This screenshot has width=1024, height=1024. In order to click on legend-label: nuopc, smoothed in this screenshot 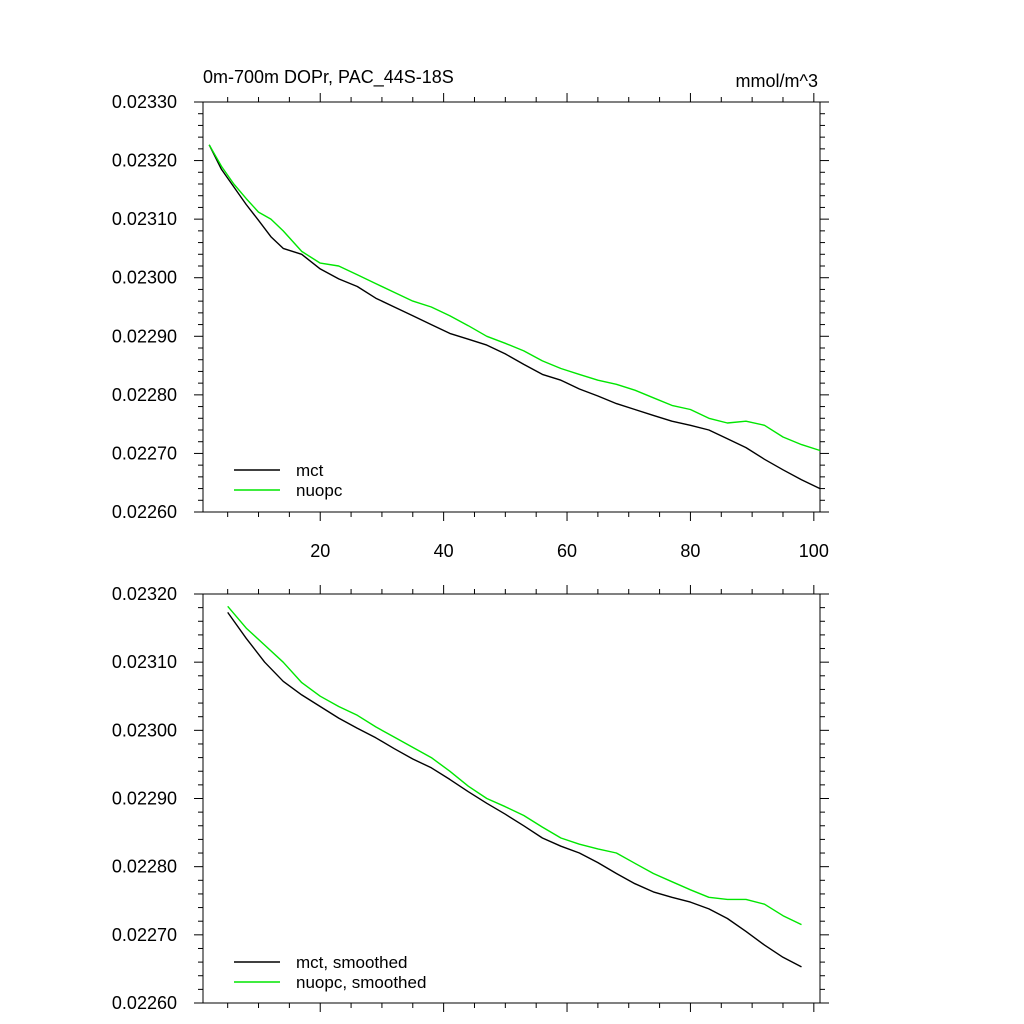, I will do `click(361, 982)`.